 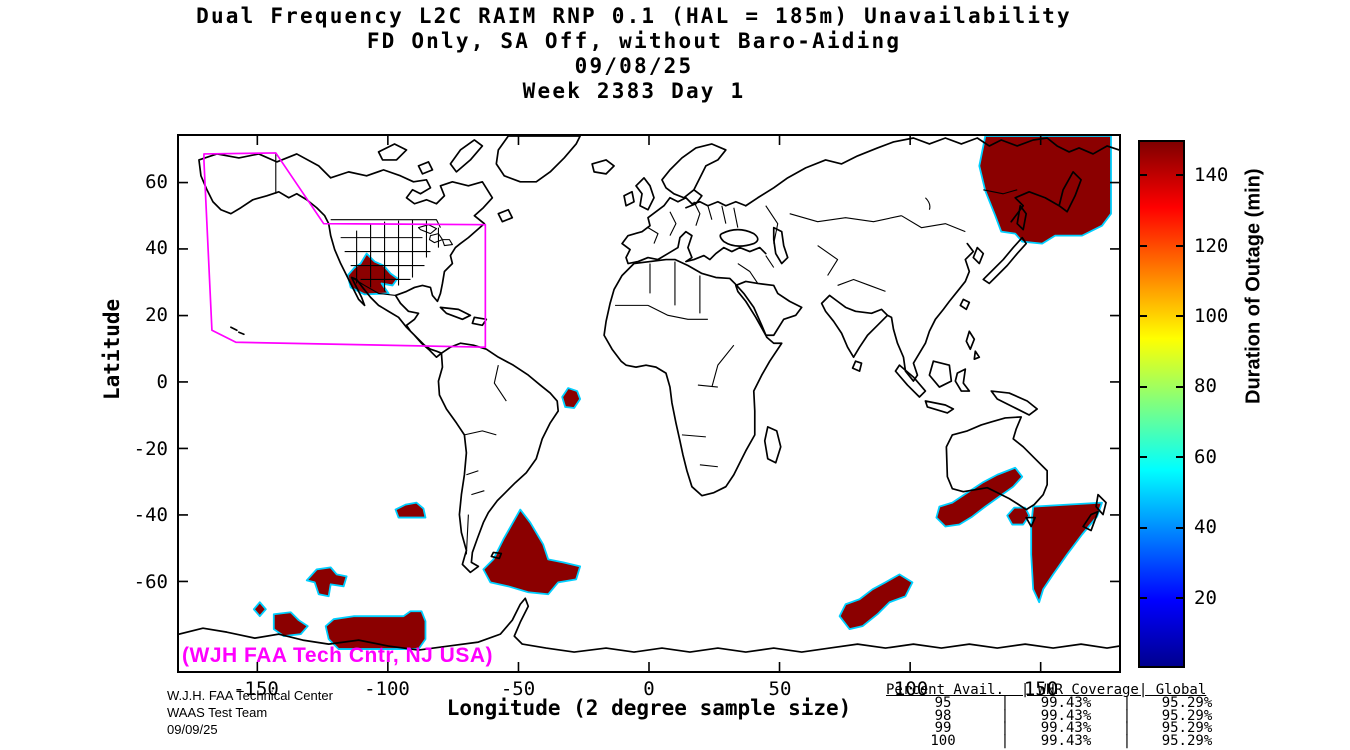 What do you see at coordinates (430, 157) in the screenshot?
I see `coast-arctic-islands` at bounding box center [430, 157].